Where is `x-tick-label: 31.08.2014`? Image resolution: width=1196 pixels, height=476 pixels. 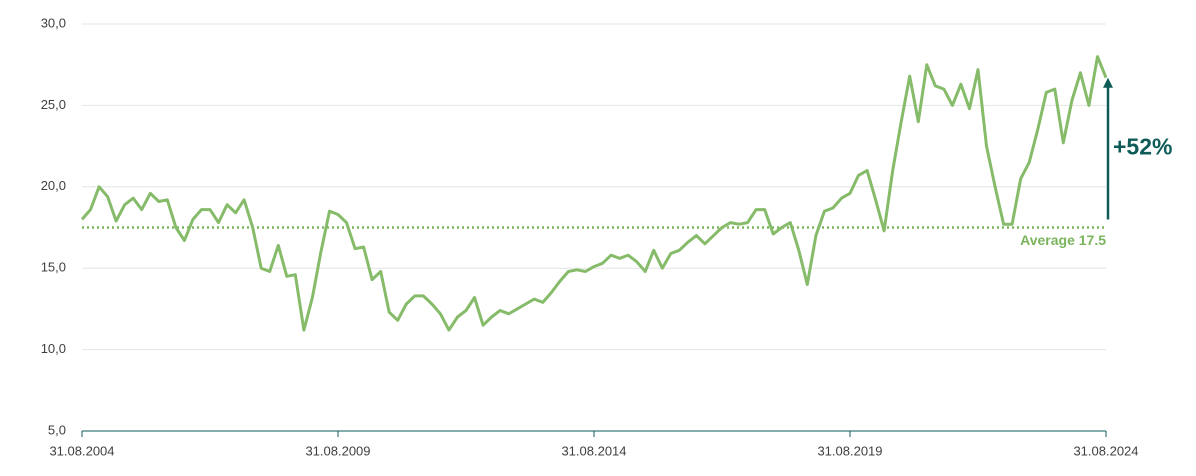
x-tick-label: 31.08.2014 is located at coordinates (593, 450).